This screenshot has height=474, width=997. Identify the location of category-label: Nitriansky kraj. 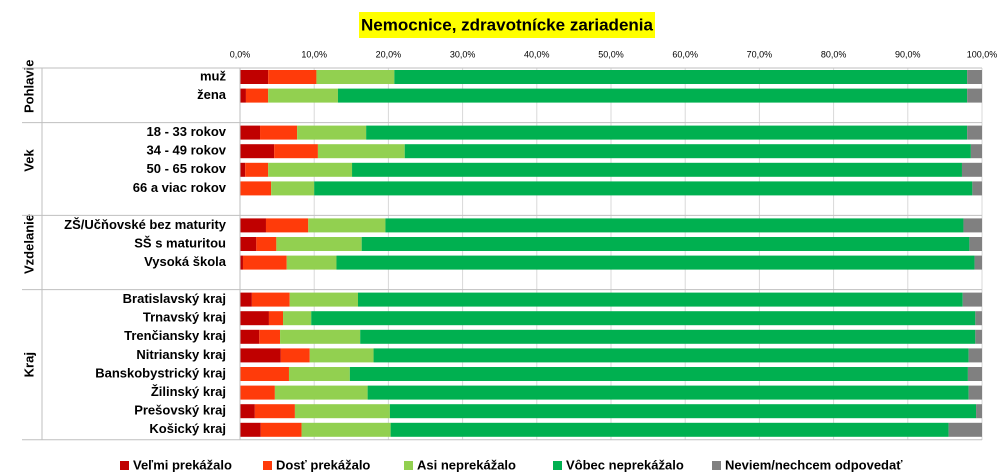
(181, 354).